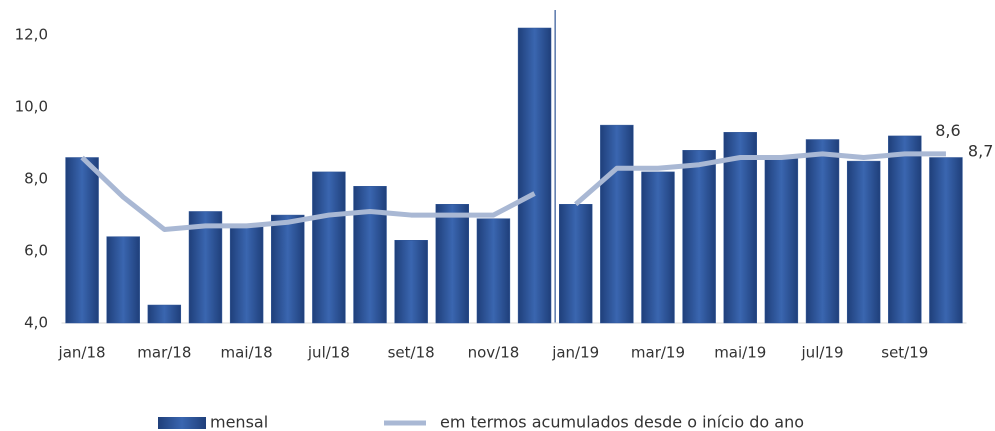 The width and height of the screenshot is (995, 431). Describe the element at coordinates (82, 353) in the screenshot. I see `x-tick-label: jan/18` at that location.